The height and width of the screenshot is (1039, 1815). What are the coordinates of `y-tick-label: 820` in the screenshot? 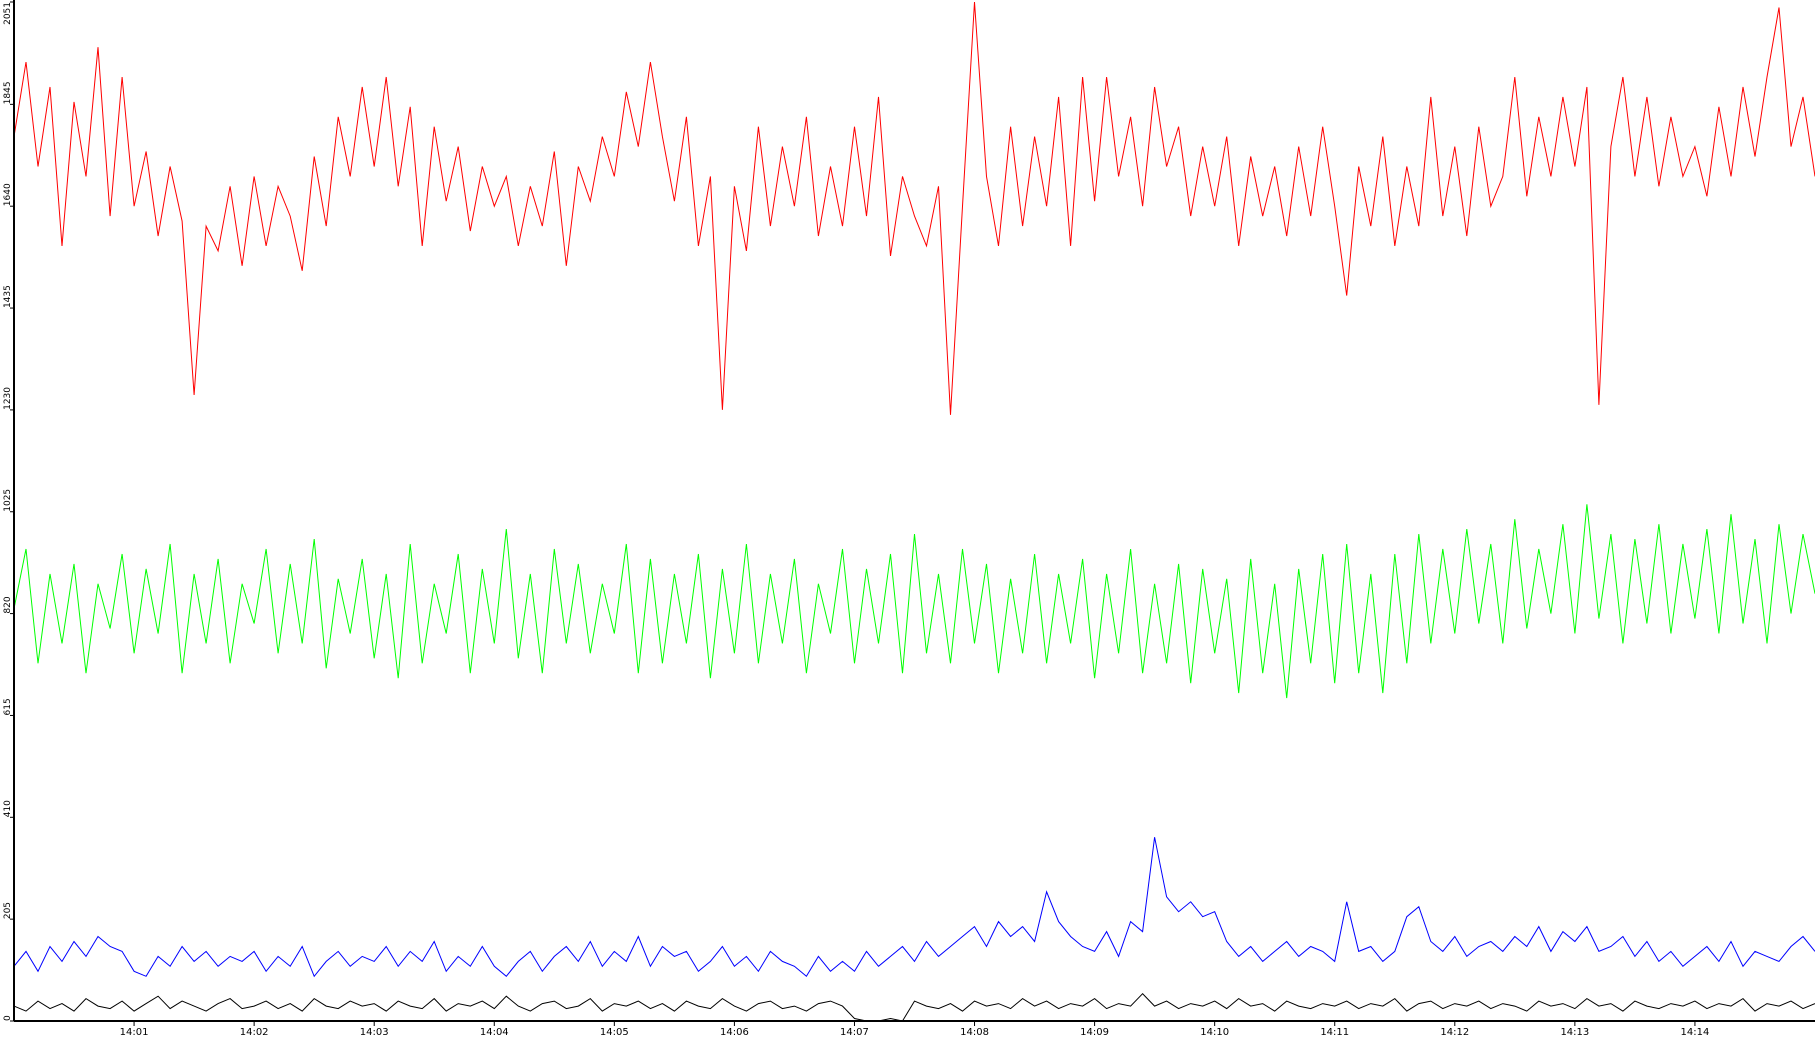 It's located at (8, 604).